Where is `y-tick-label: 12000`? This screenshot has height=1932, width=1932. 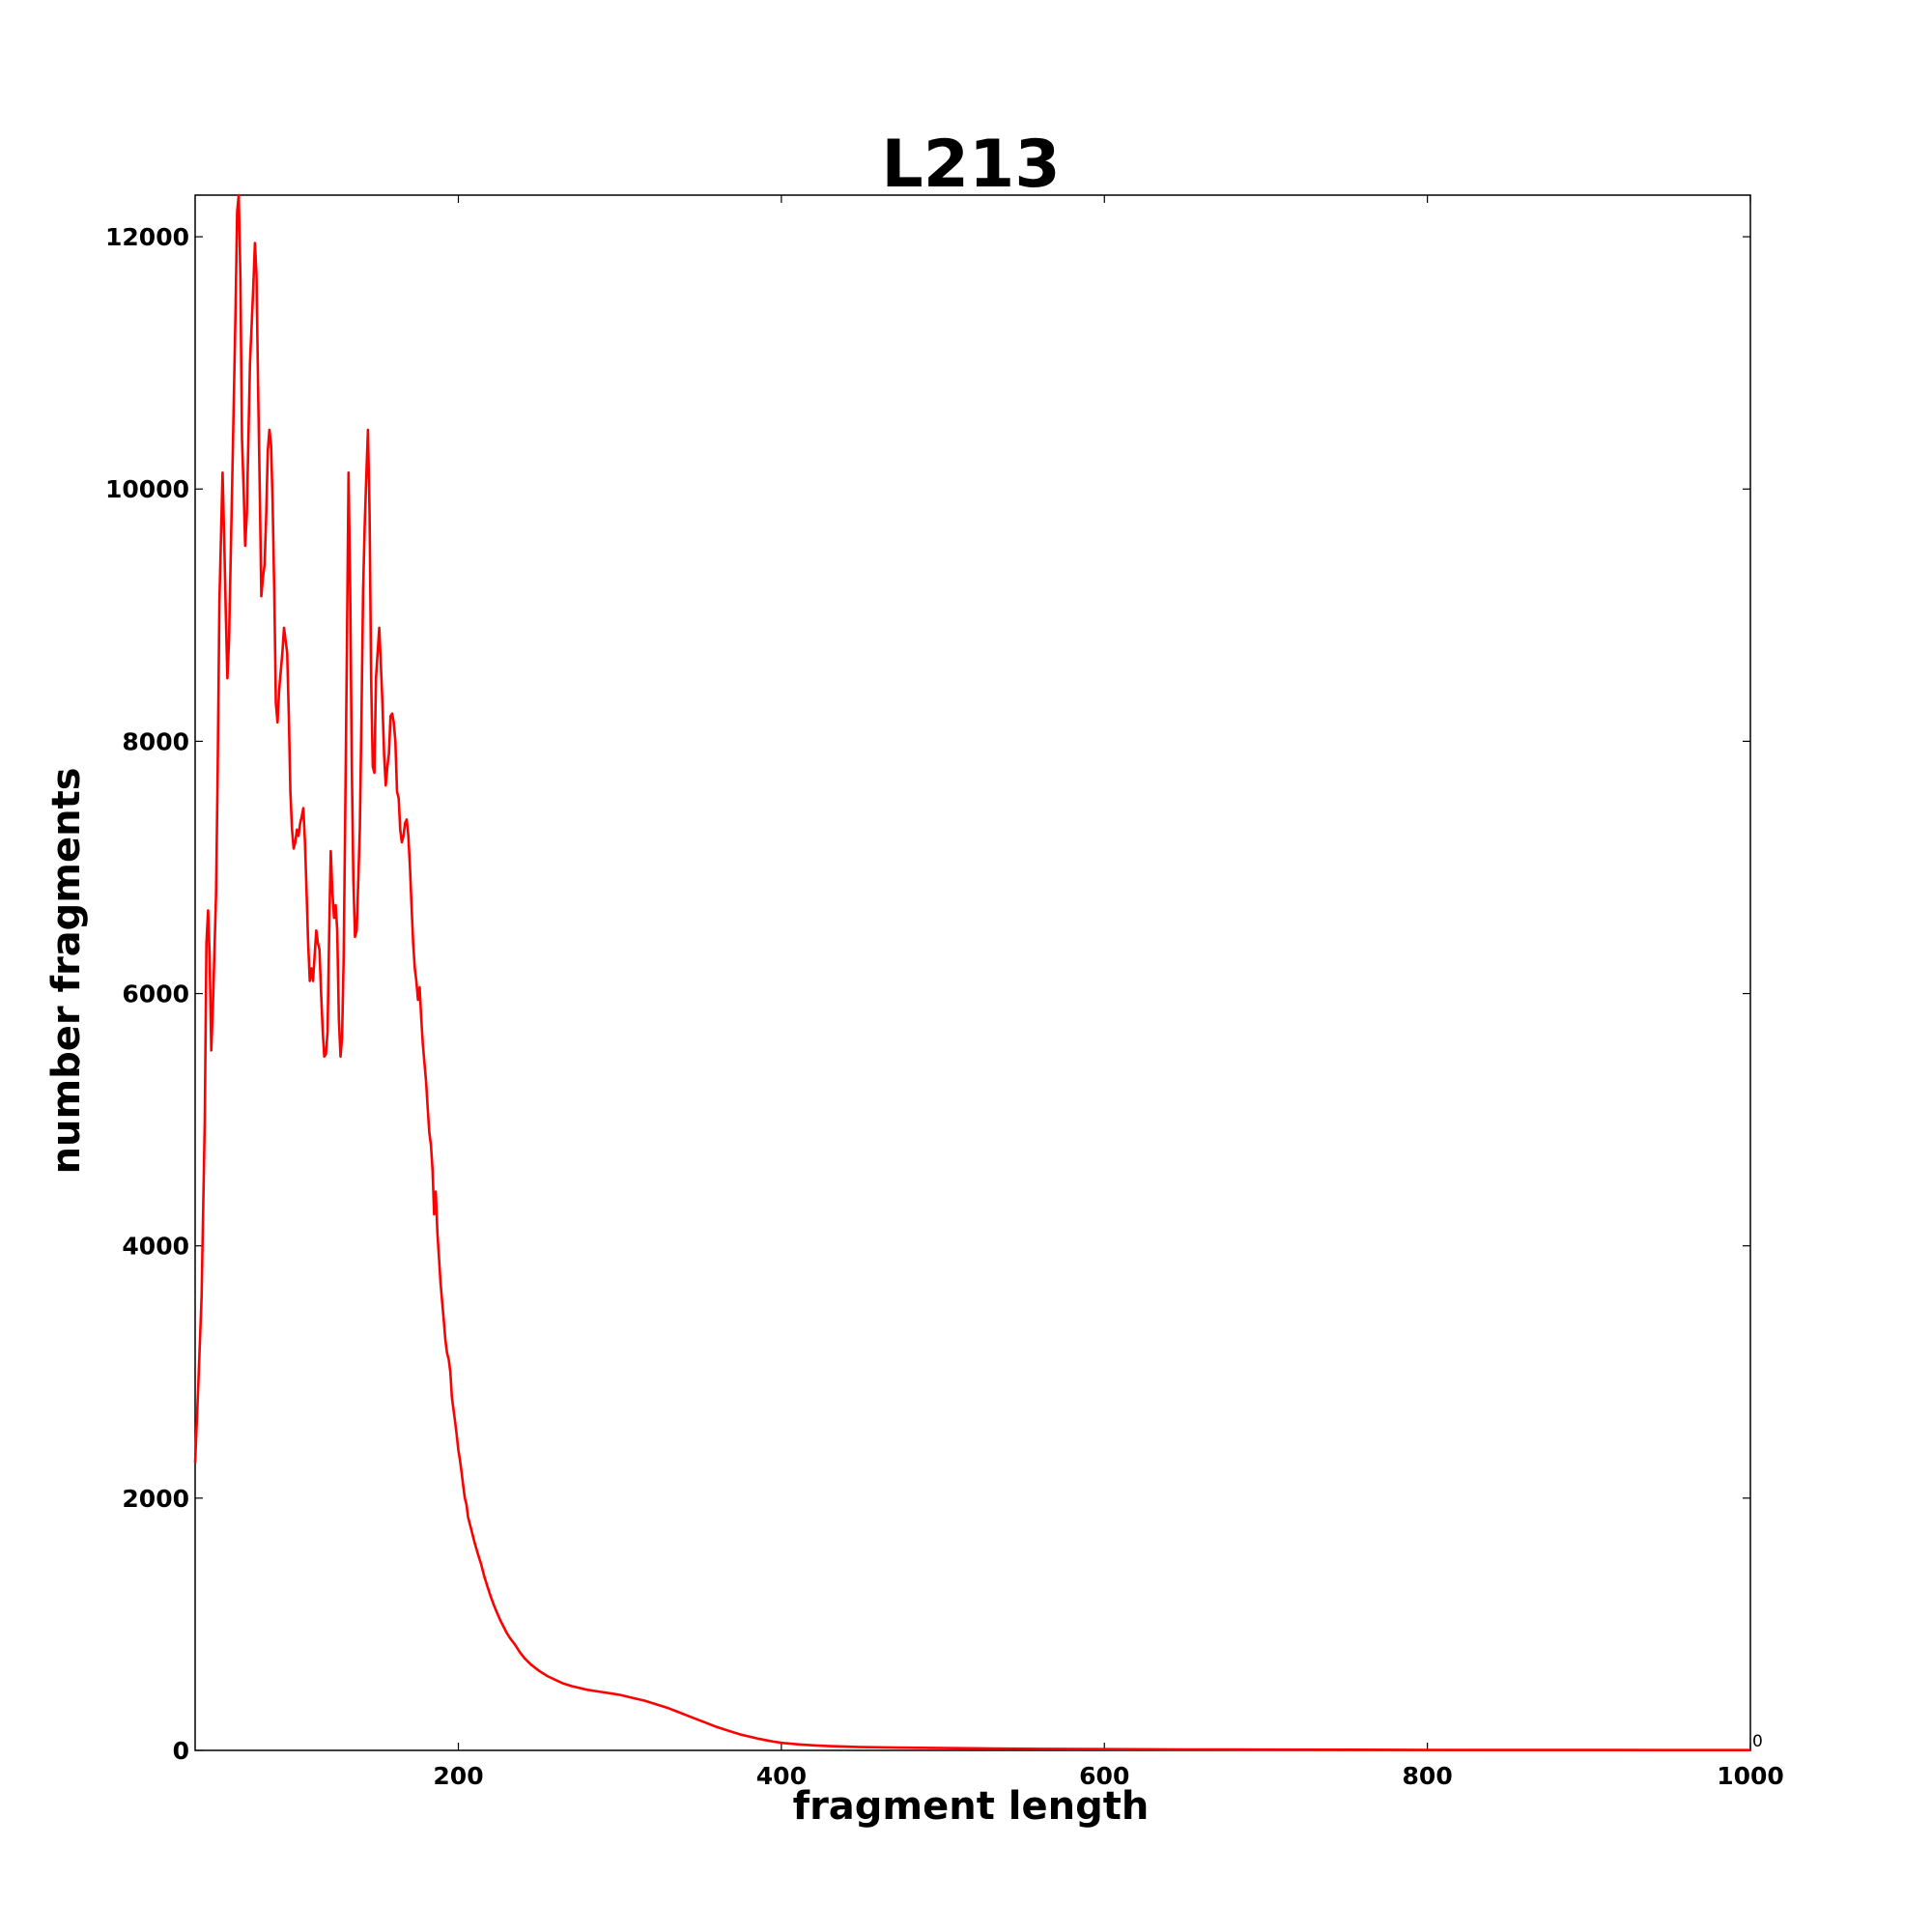
y-tick-label: 12000 is located at coordinates (147, 237).